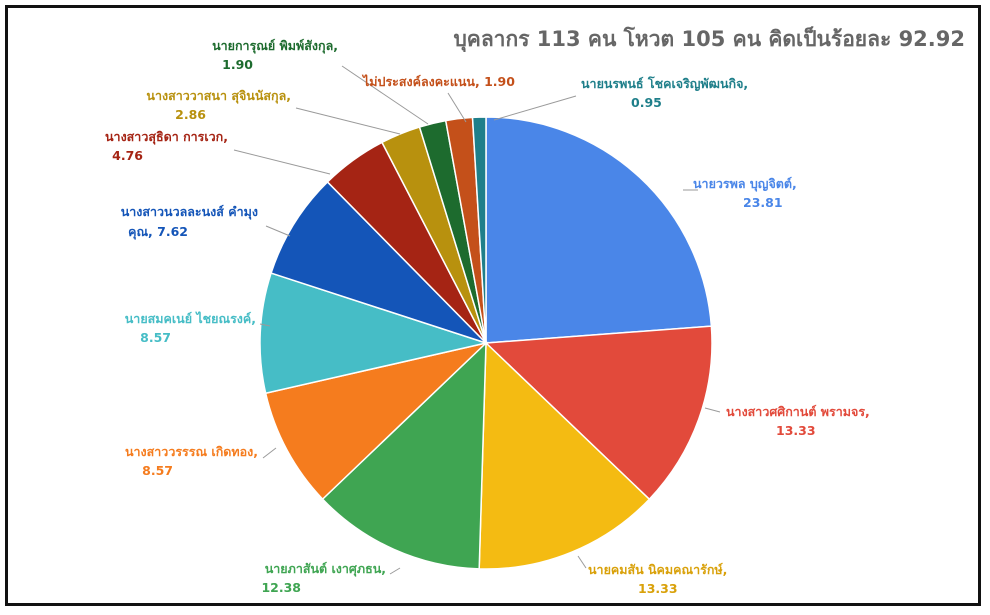  What do you see at coordinates (798, 421) in the screenshot?
I see `slice-label: นางสาวศศิกานต์ พรามจร, 13.33` at bounding box center [798, 421].